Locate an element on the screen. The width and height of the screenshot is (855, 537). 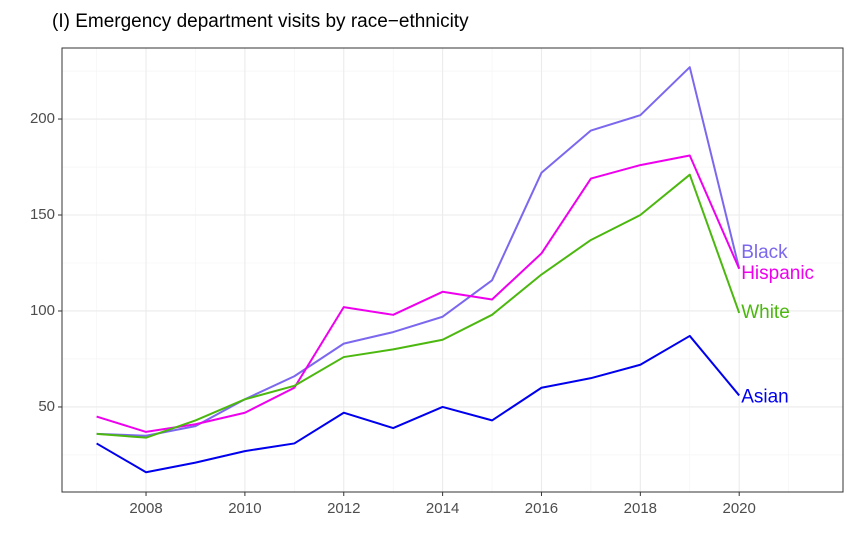
y-tick-label: 50 is located at coordinates (46, 406).